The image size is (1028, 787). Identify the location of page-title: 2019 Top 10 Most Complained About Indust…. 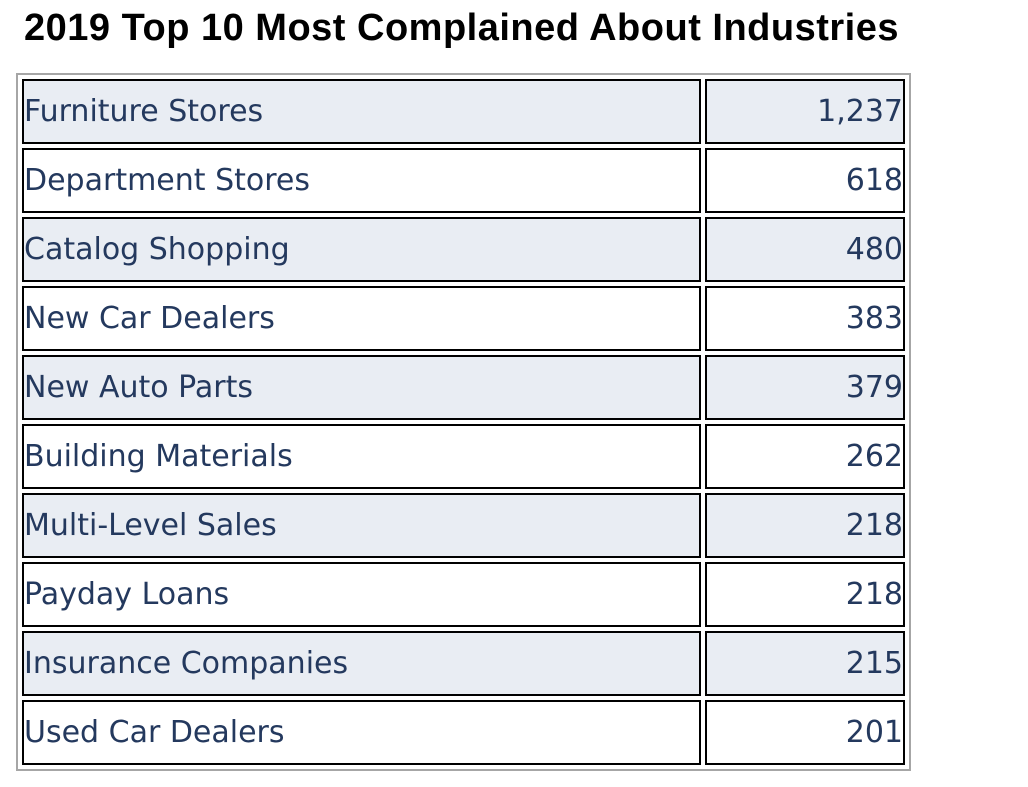
(461, 28).